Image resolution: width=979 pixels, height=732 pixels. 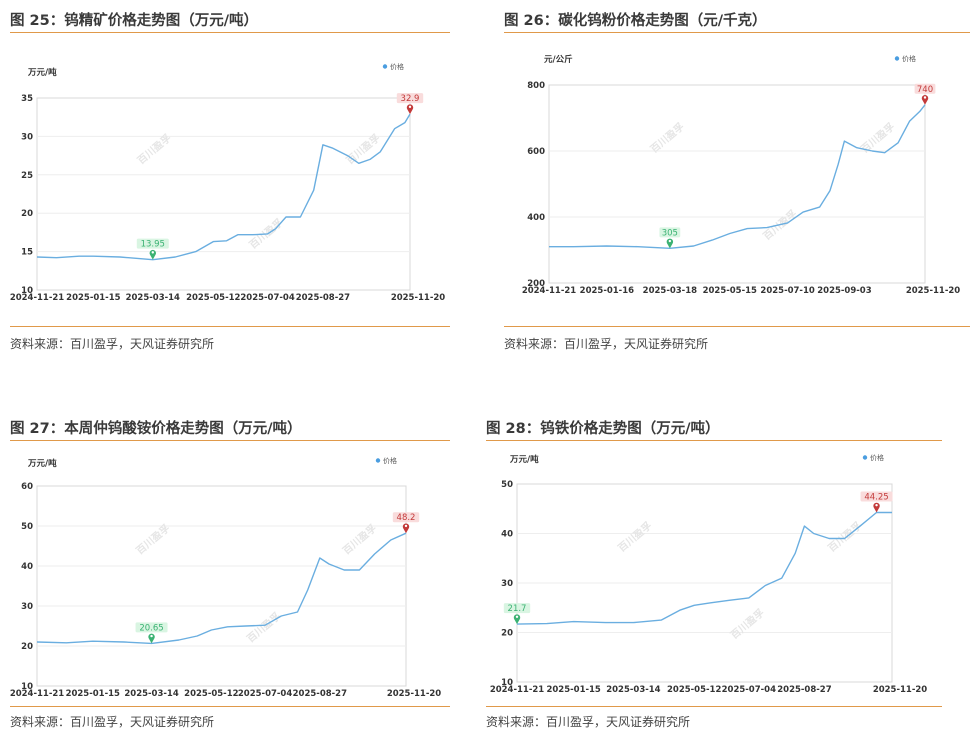 What do you see at coordinates (27, 253) in the screenshot?
I see `y-tick-label: 15` at bounding box center [27, 253].